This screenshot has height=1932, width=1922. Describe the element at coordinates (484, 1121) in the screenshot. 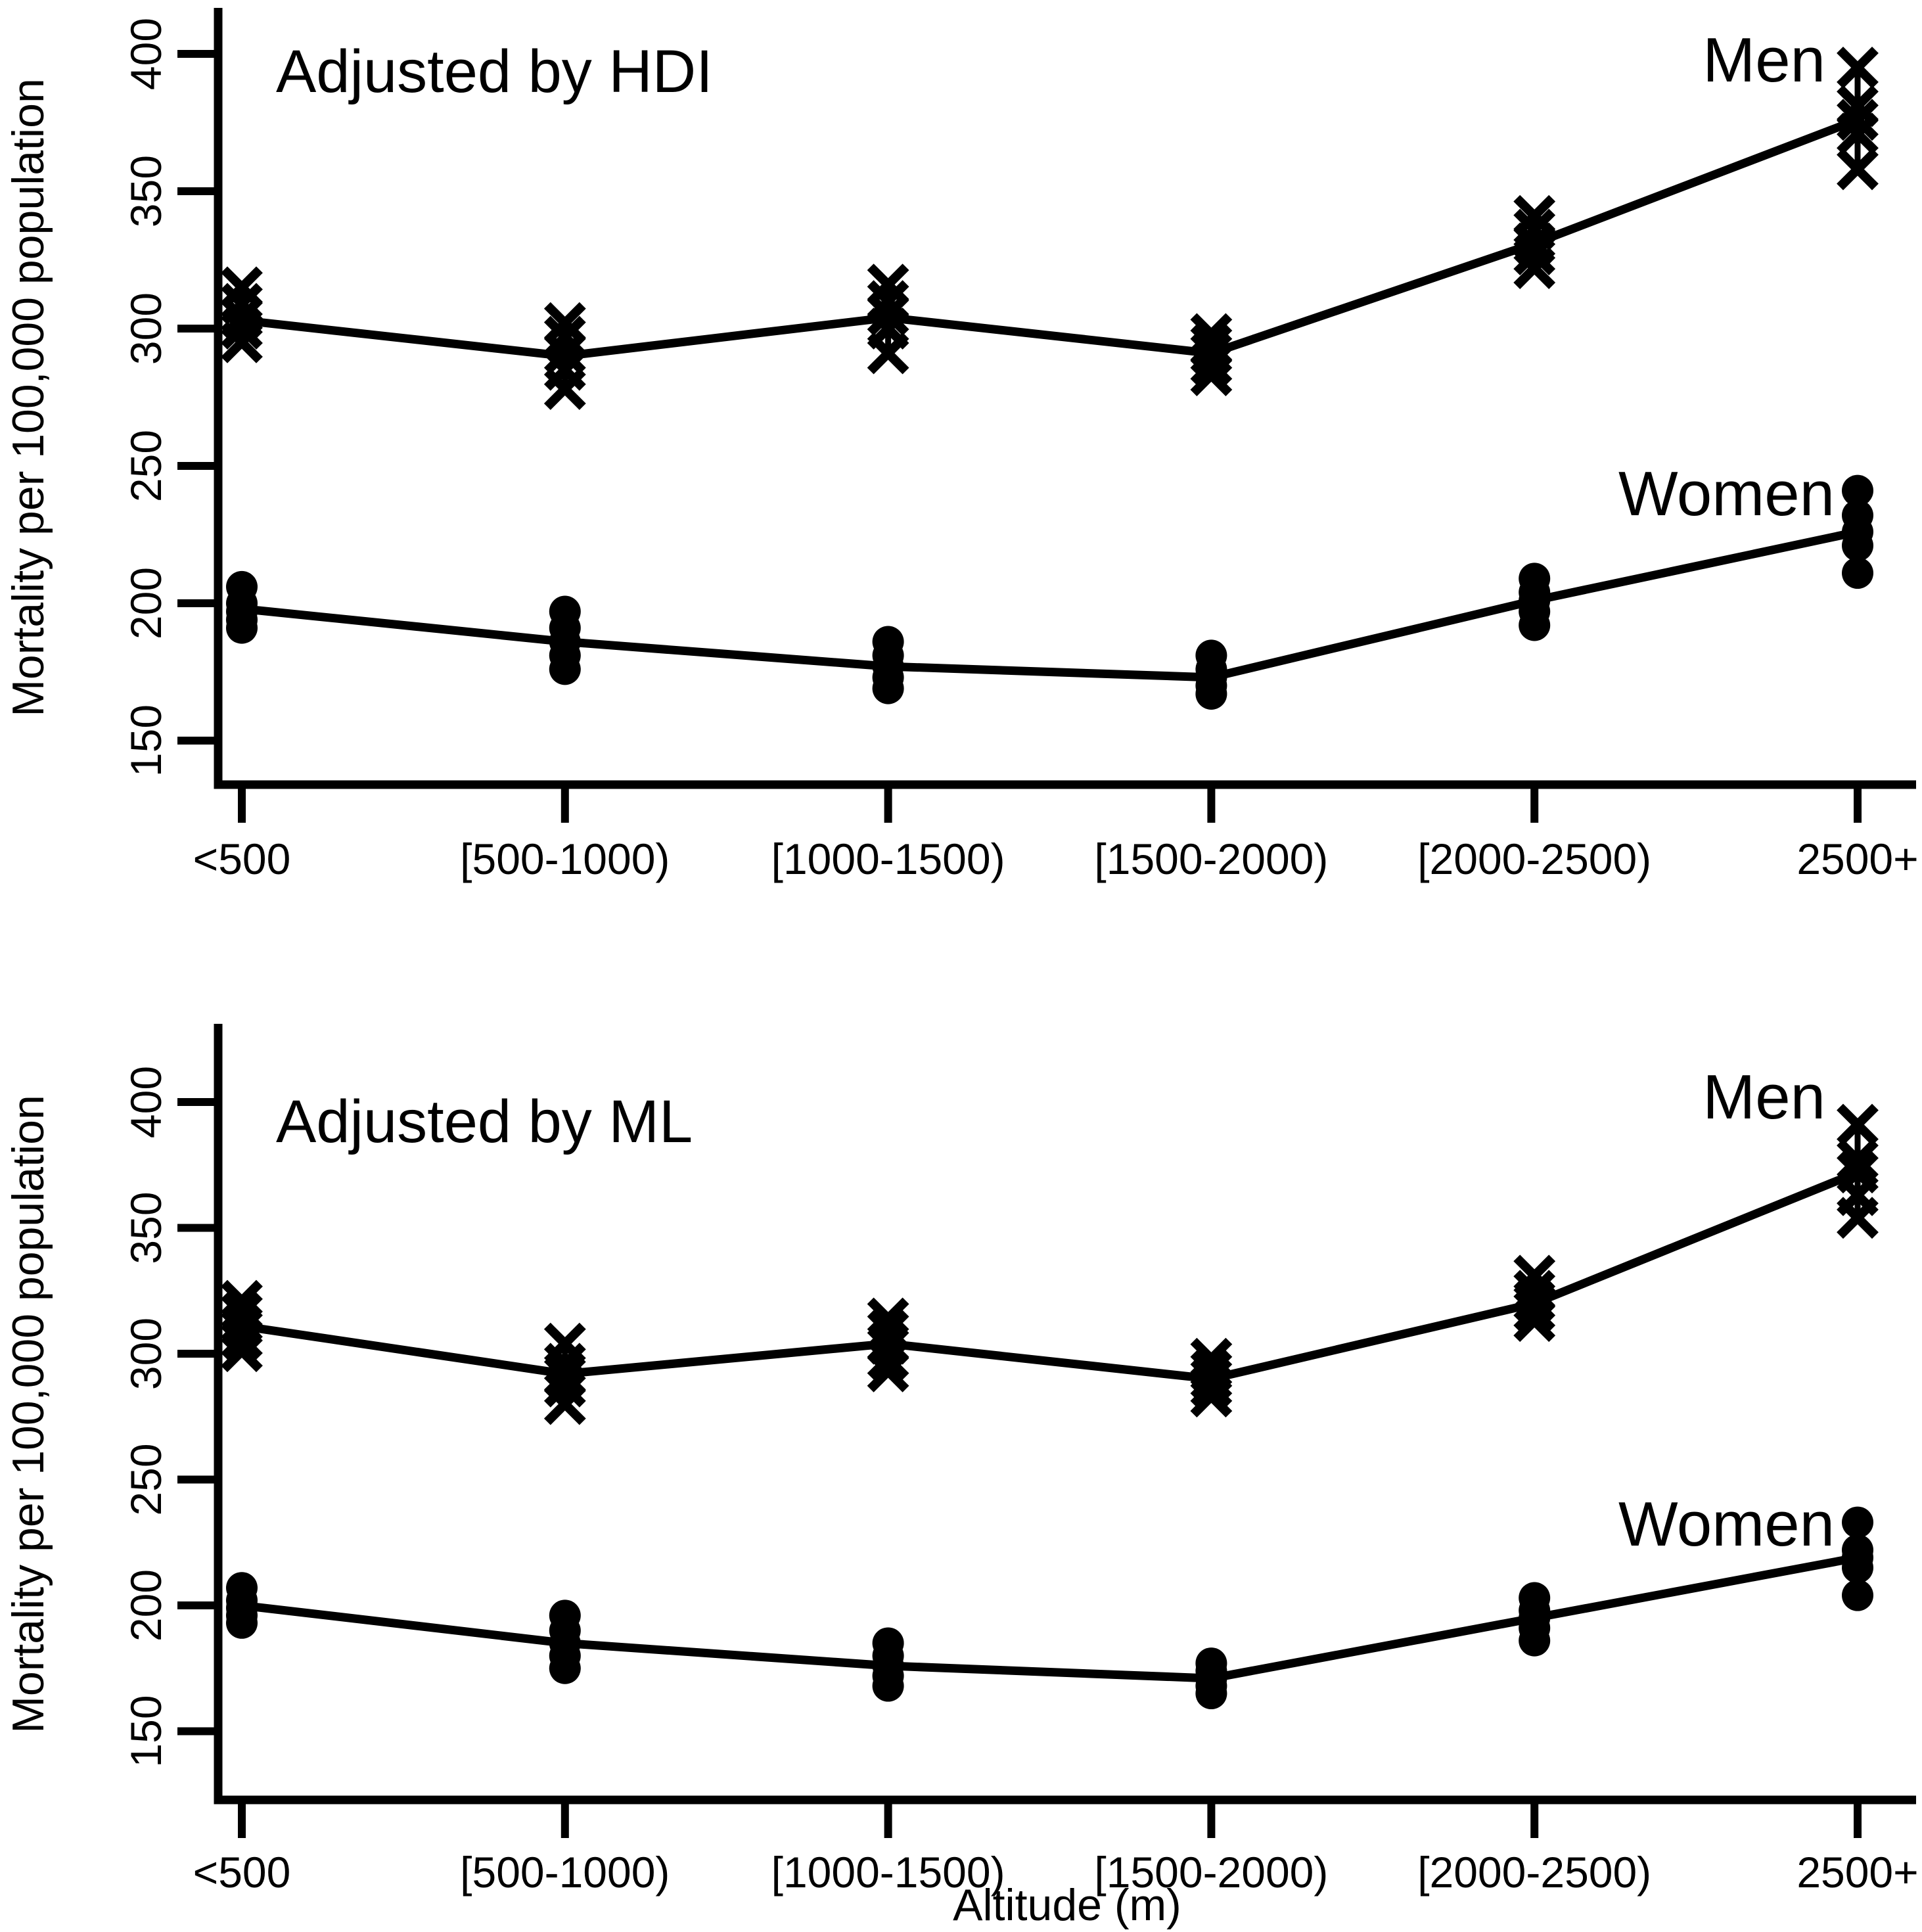

I see `chart-title: Adjusted by ML` at that location.